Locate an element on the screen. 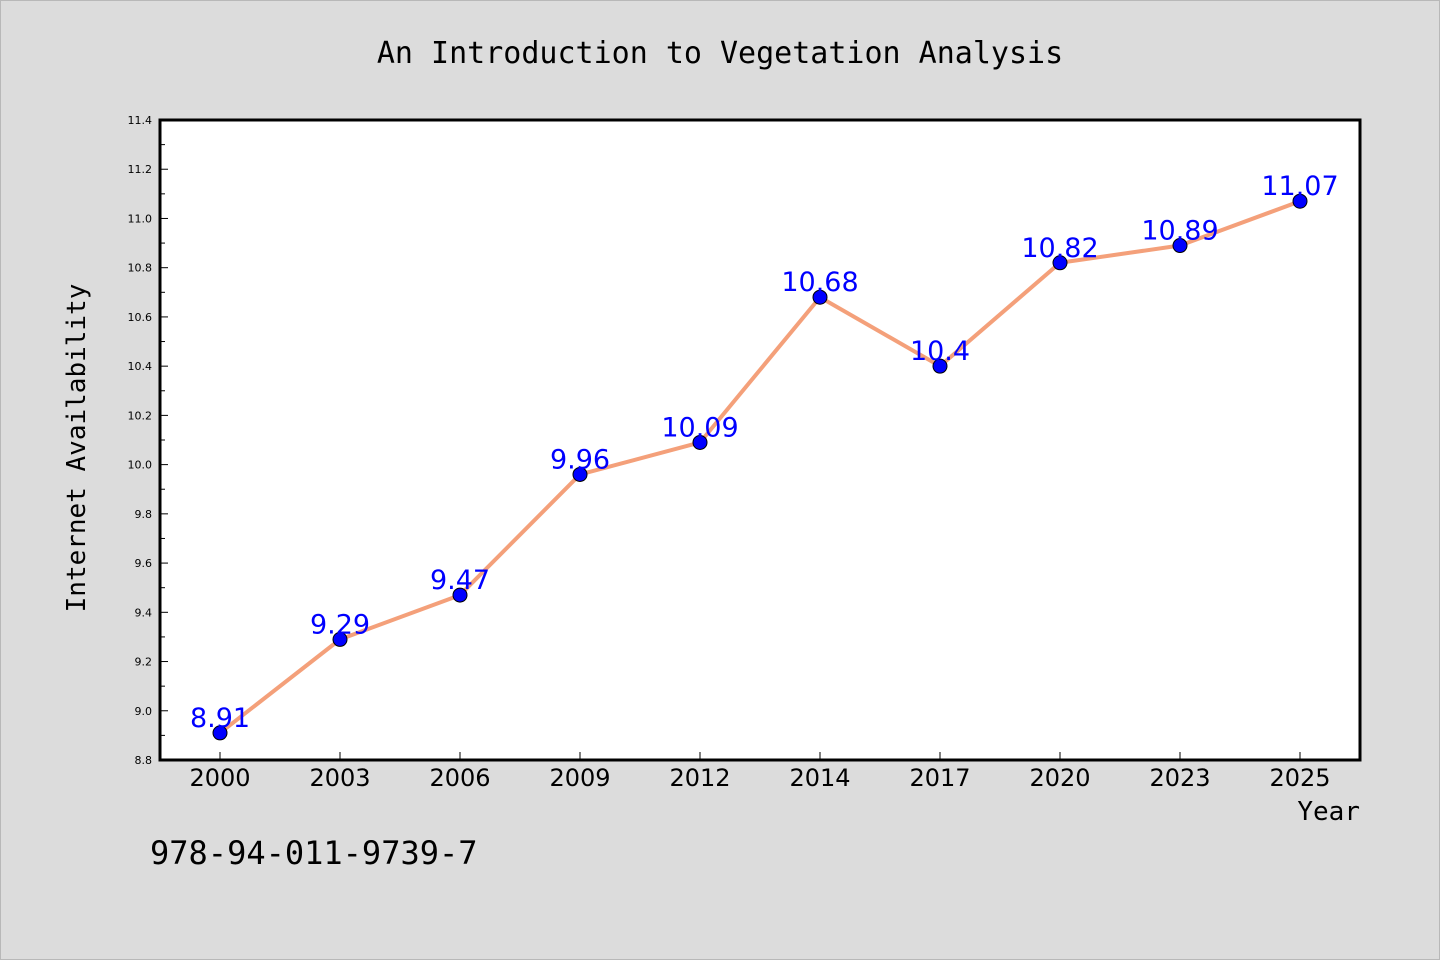  isbn-text: 978-94-011-9739-7 is located at coordinates (314, 853).